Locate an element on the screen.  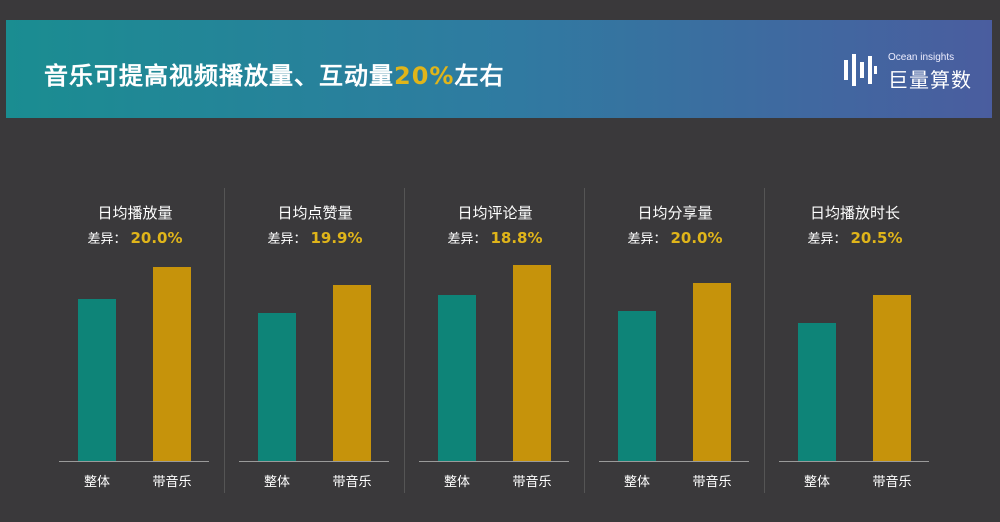
difference-label: 差异： 19.9% is located at coordinates (315, 237).